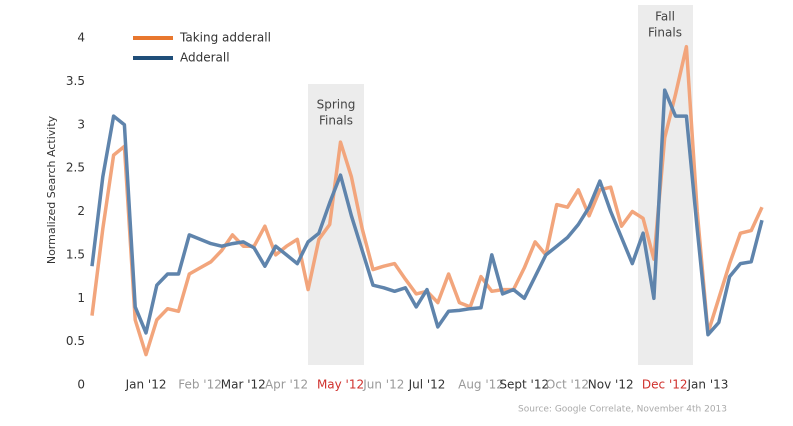 This screenshot has width=793, height=426. I want to click on y-tick-label: 3, so click(81, 124).